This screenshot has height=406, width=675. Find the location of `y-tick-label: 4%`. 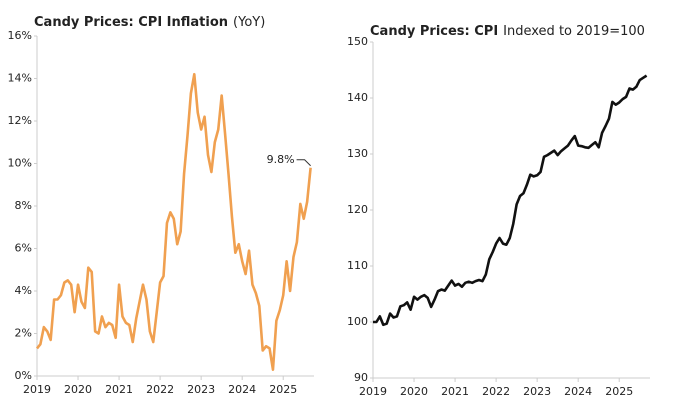

y-tick-label: 4% is located at coordinates (23, 290).